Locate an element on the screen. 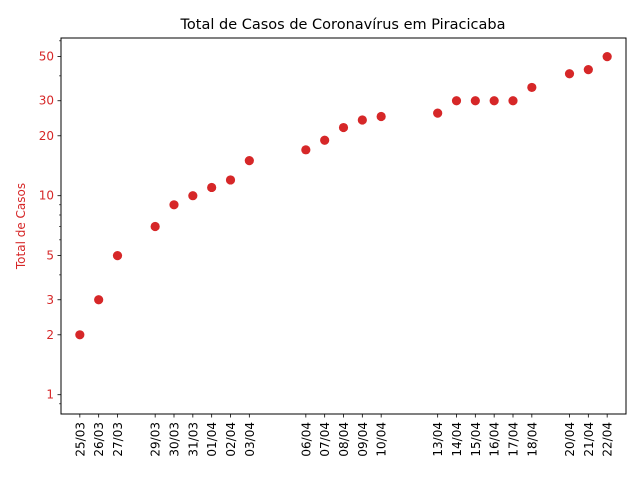  x-tick-label: 25/03 is located at coordinates (80, 439).